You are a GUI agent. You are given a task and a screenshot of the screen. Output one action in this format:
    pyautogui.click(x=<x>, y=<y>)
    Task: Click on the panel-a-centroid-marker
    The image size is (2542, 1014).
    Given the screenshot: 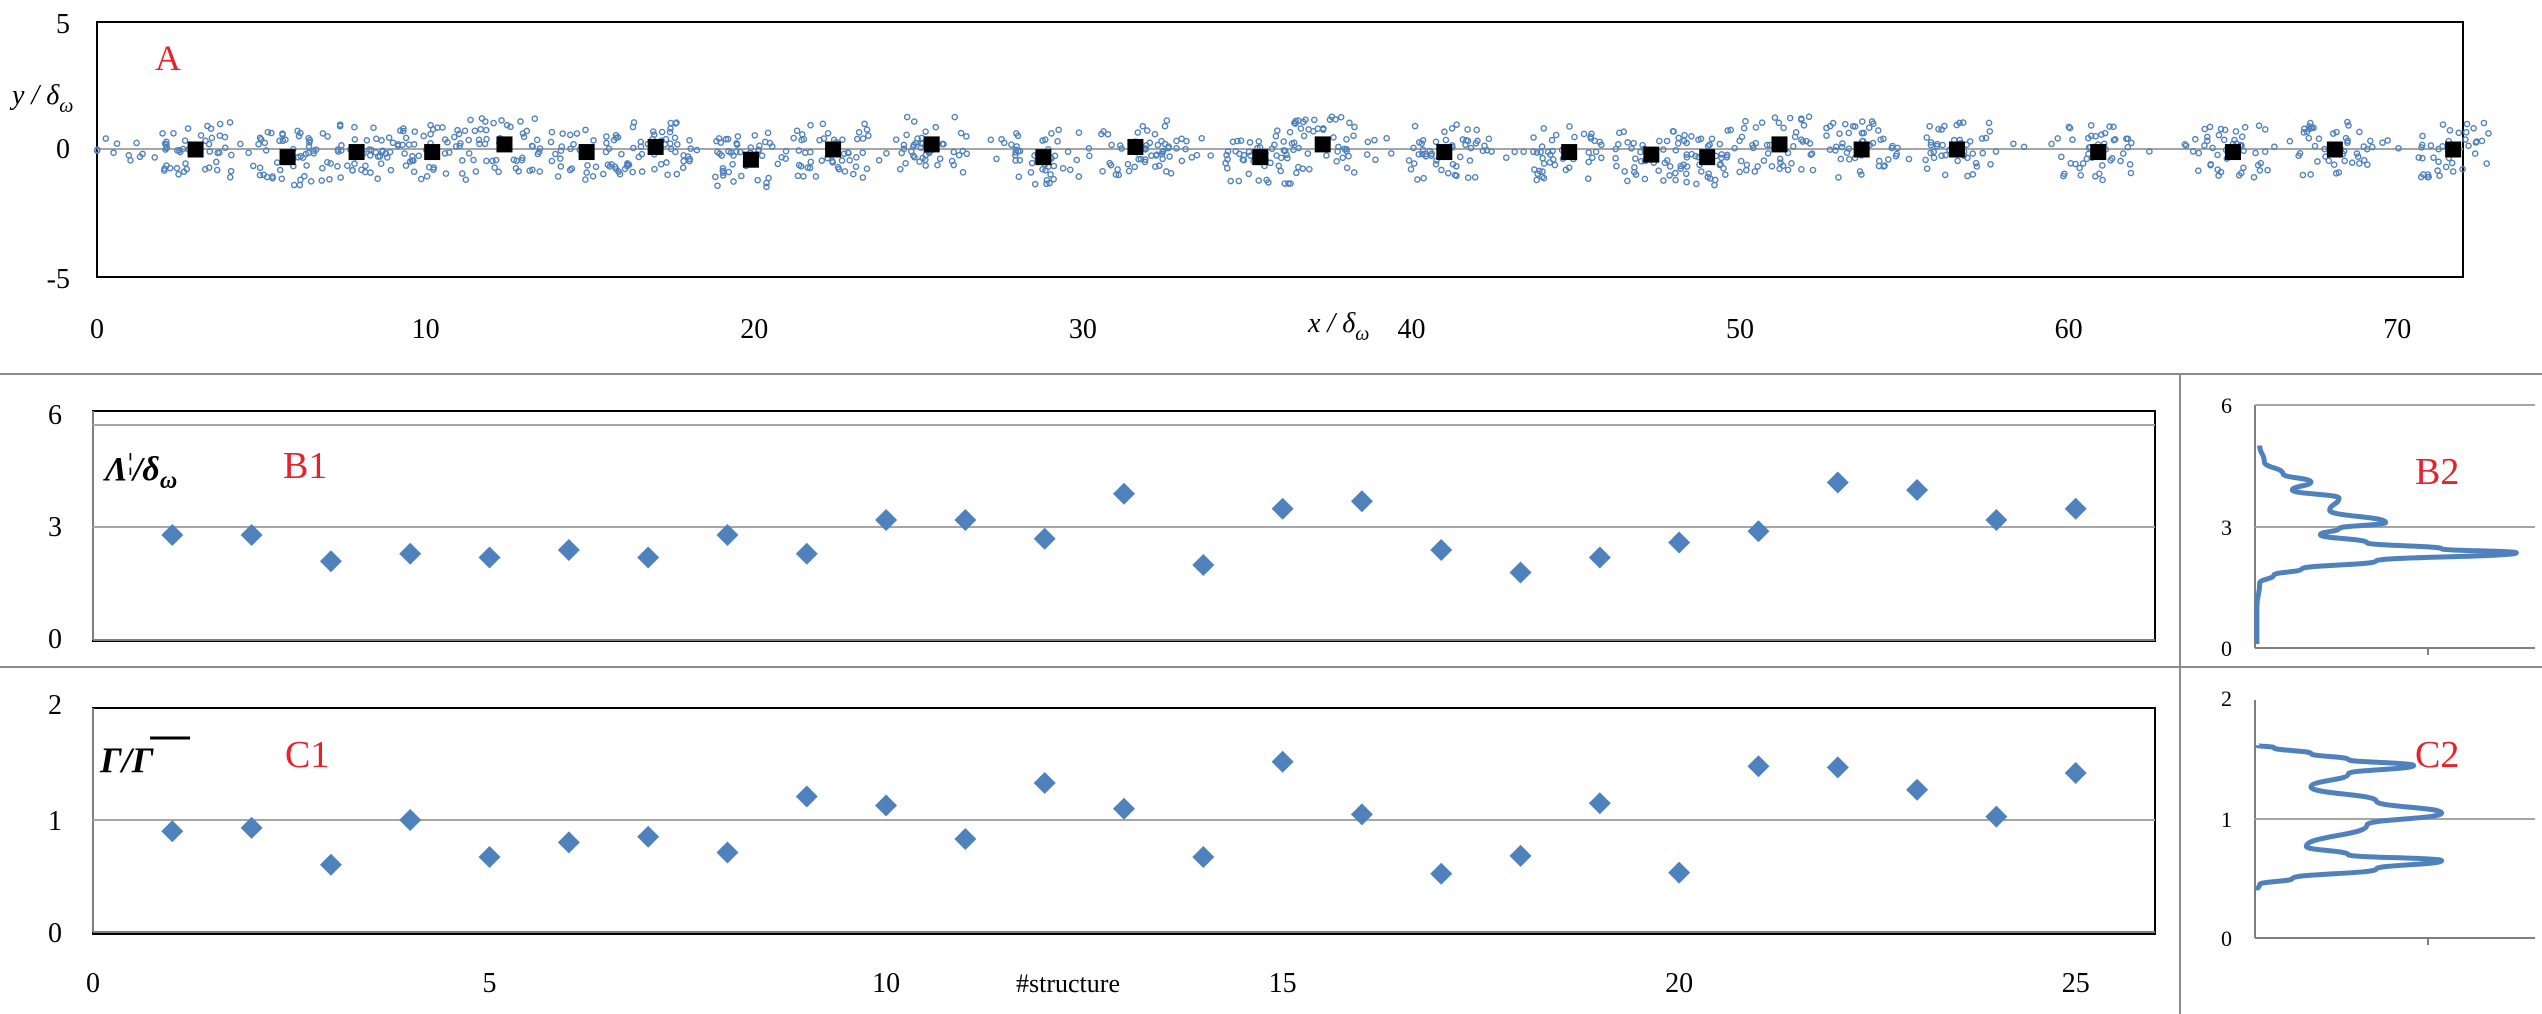 What is the action you would take?
    pyautogui.click(x=356, y=152)
    